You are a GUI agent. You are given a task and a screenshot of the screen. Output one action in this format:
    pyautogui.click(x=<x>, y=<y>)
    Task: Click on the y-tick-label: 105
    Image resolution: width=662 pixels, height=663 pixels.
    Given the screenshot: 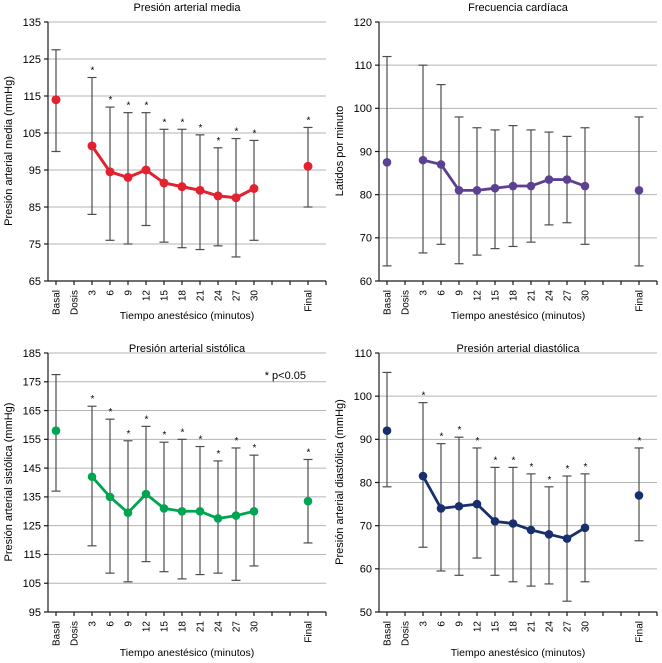 What is the action you would take?
    pyautogui.click(x=32, y=134)
    